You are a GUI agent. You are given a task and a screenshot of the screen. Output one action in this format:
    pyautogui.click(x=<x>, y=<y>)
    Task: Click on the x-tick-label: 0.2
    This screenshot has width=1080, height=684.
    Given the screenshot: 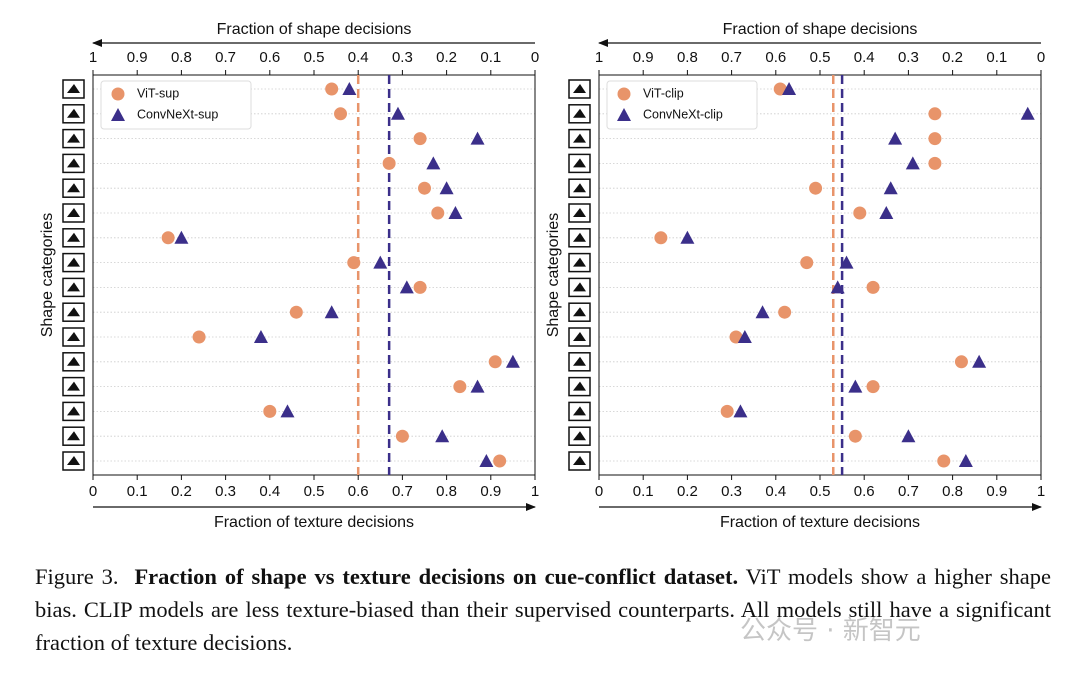 What is the action you would take?
    pyautogui.click(x=181, y=491)
    